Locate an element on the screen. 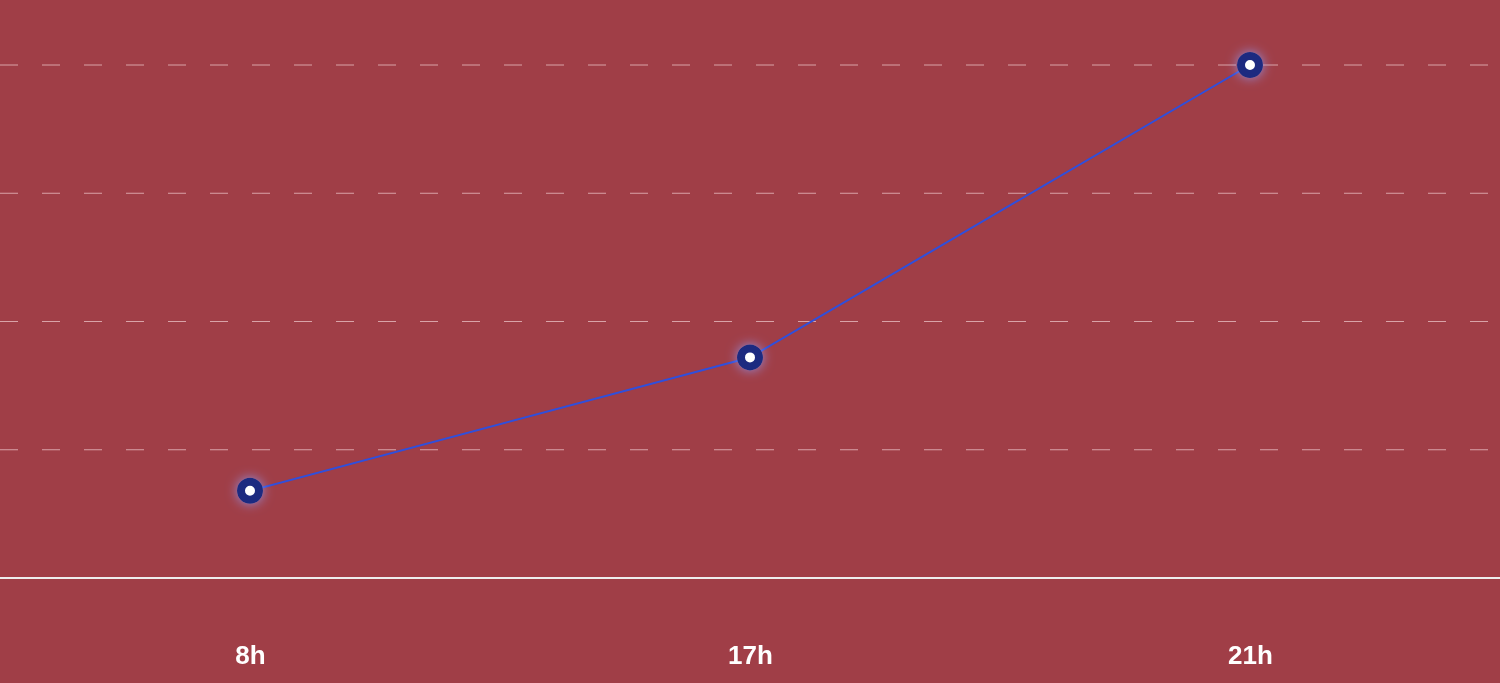  x-tick-label: 21h is located at coordinates (1250, 655).